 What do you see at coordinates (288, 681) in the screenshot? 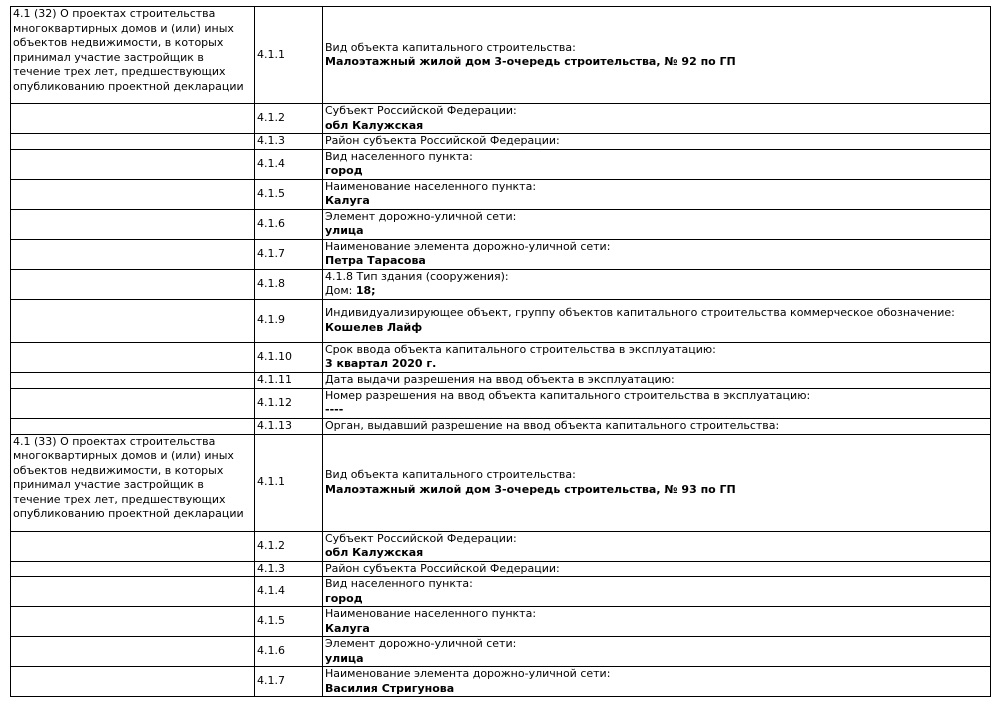
I see `code-cell: 4.1.7` at bounding box center [288, 681].